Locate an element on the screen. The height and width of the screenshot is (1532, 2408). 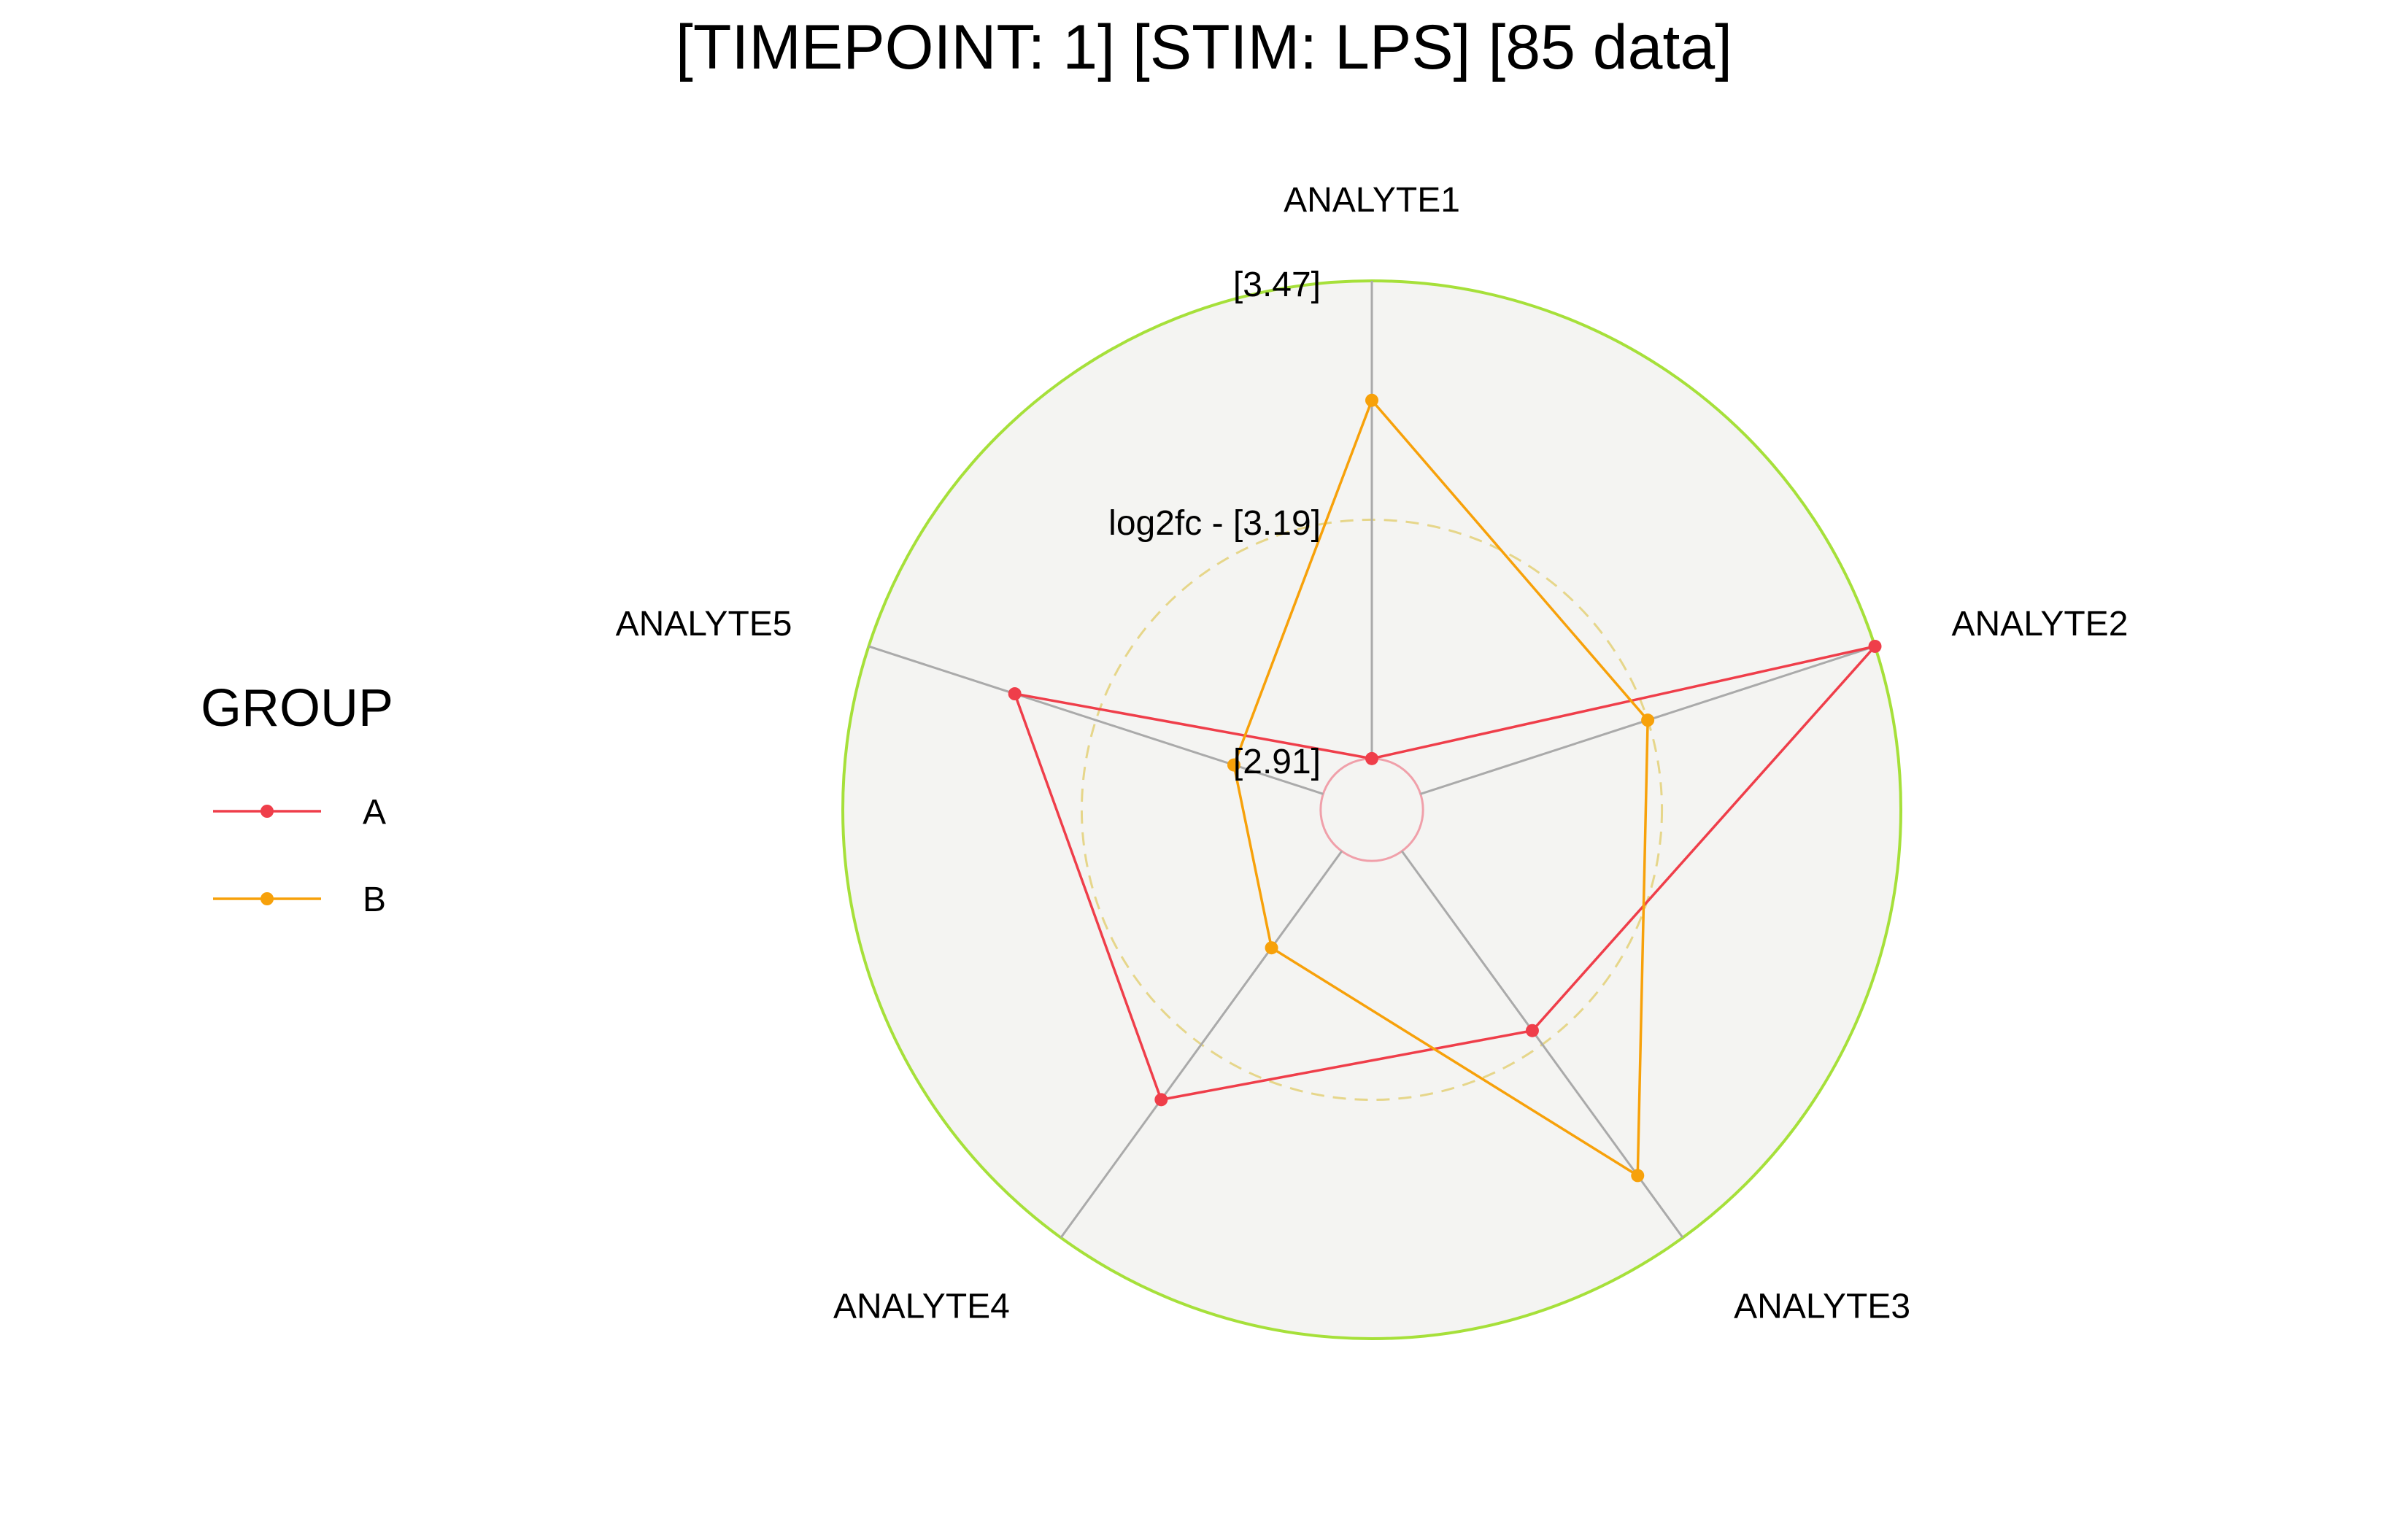
point-a-analyte2 is located at coordinates (1875, 646).